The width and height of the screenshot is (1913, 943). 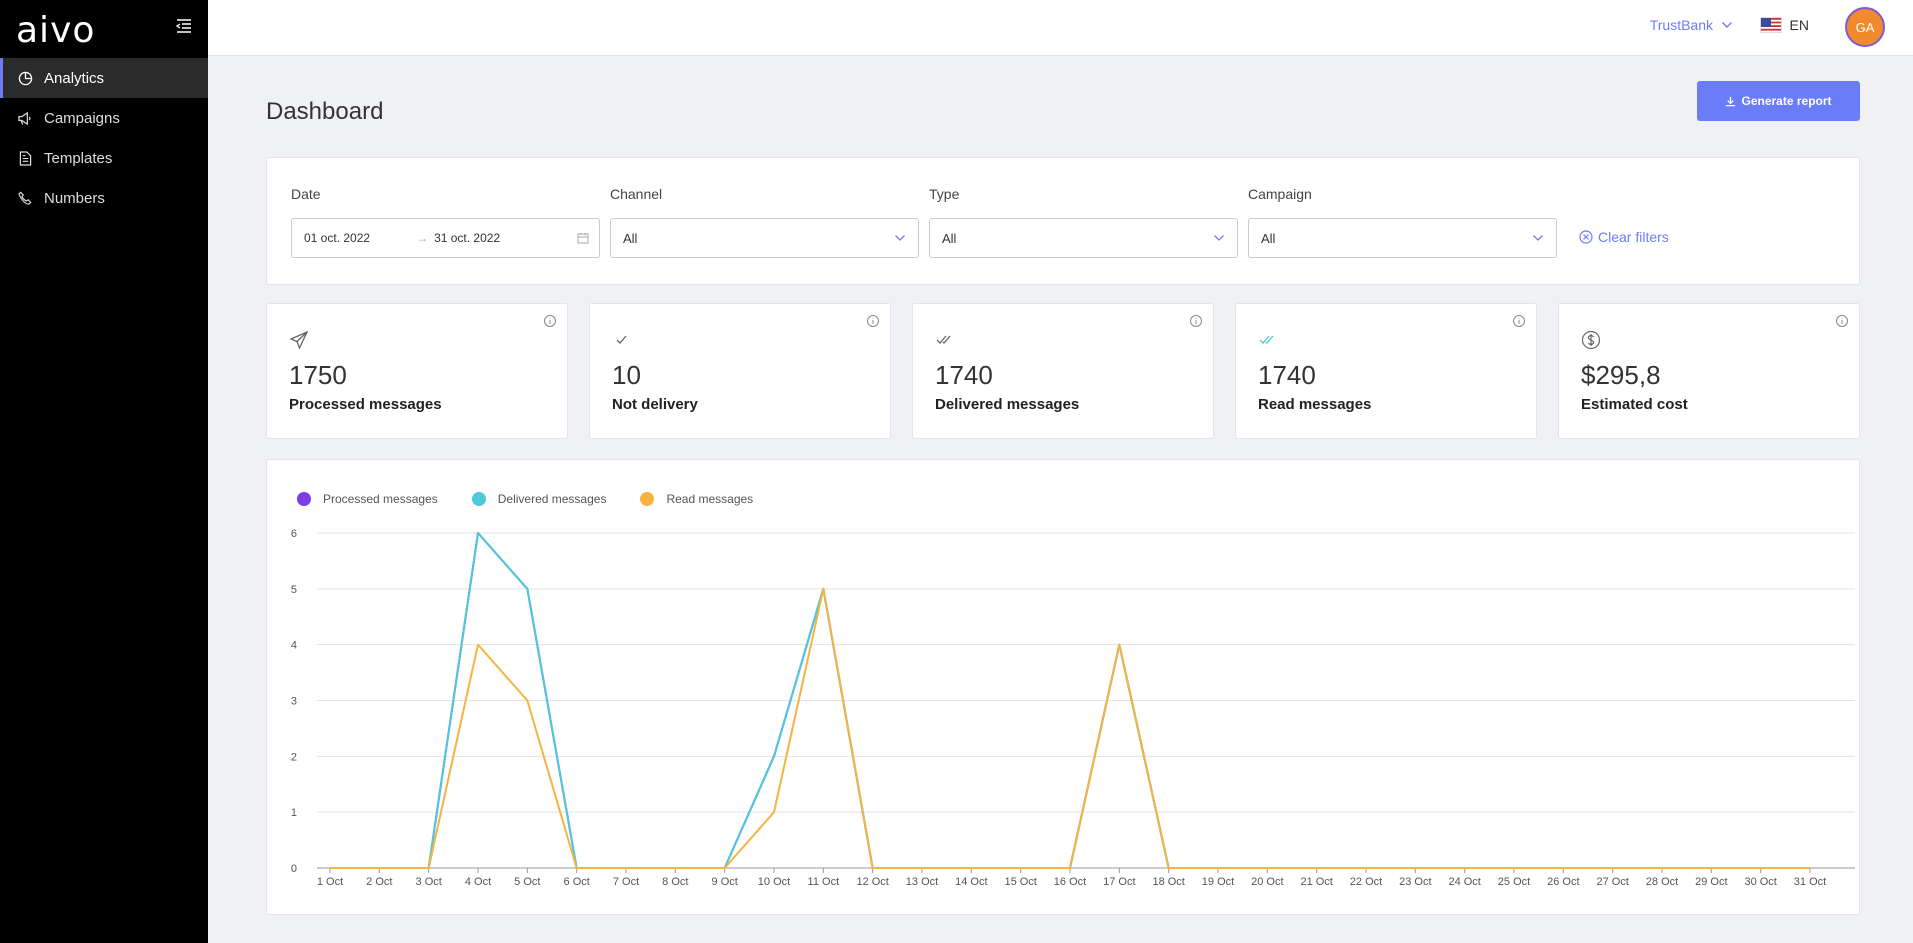 What do you see at coordinates (467, 238) in the screenshot?
I see `date-end: 31 oct. 2022` at bounding box center [467, 238].